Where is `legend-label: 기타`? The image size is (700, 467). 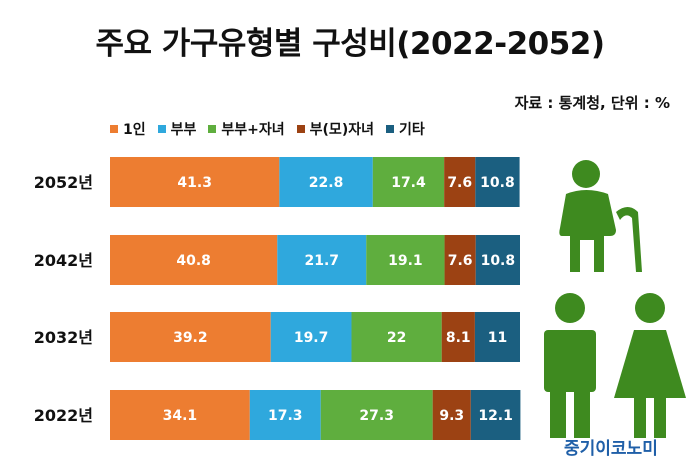
legend-label: 기타 is located at coordinates (411, 130).